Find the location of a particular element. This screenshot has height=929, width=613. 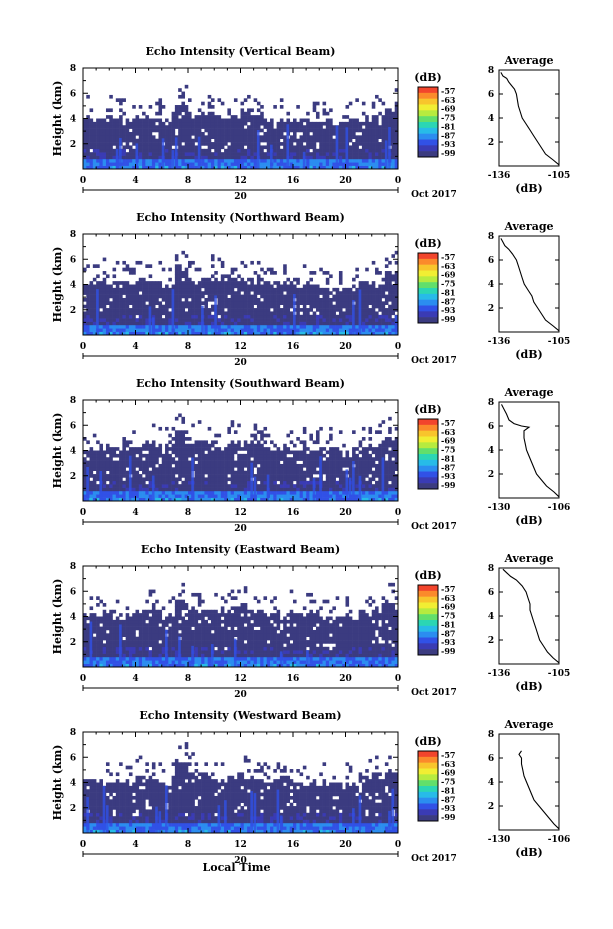

y-tick-label: 8 is located at coordinates (73, 69).